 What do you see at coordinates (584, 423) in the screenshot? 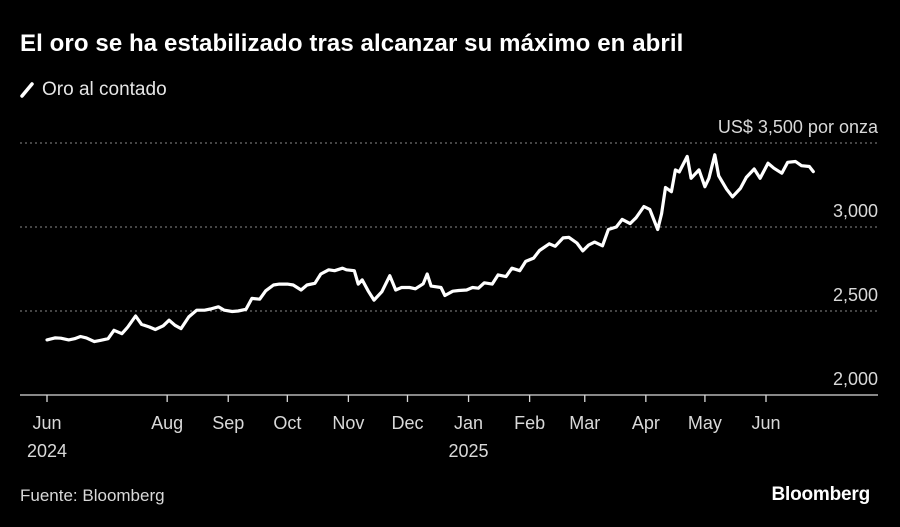
I see `x-tick-label-8: Mar` at bounding box center [584, 423].